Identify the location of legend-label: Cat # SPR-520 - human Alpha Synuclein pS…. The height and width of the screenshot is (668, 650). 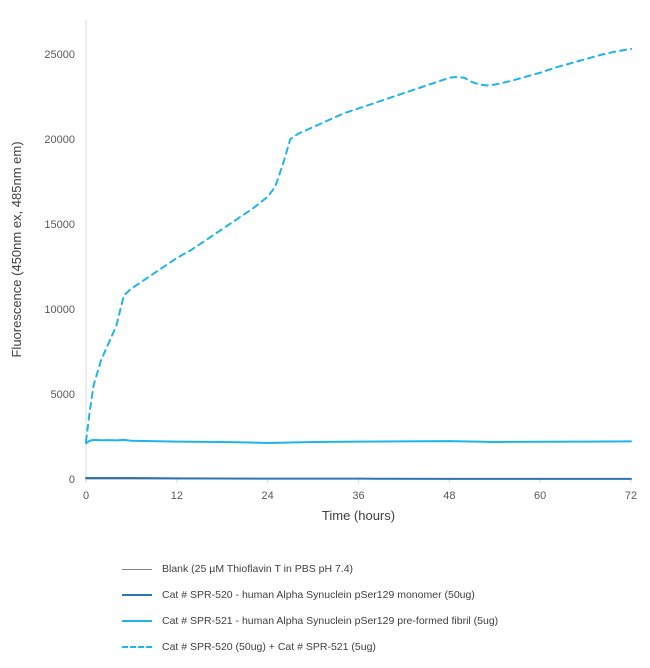
(318, 595).